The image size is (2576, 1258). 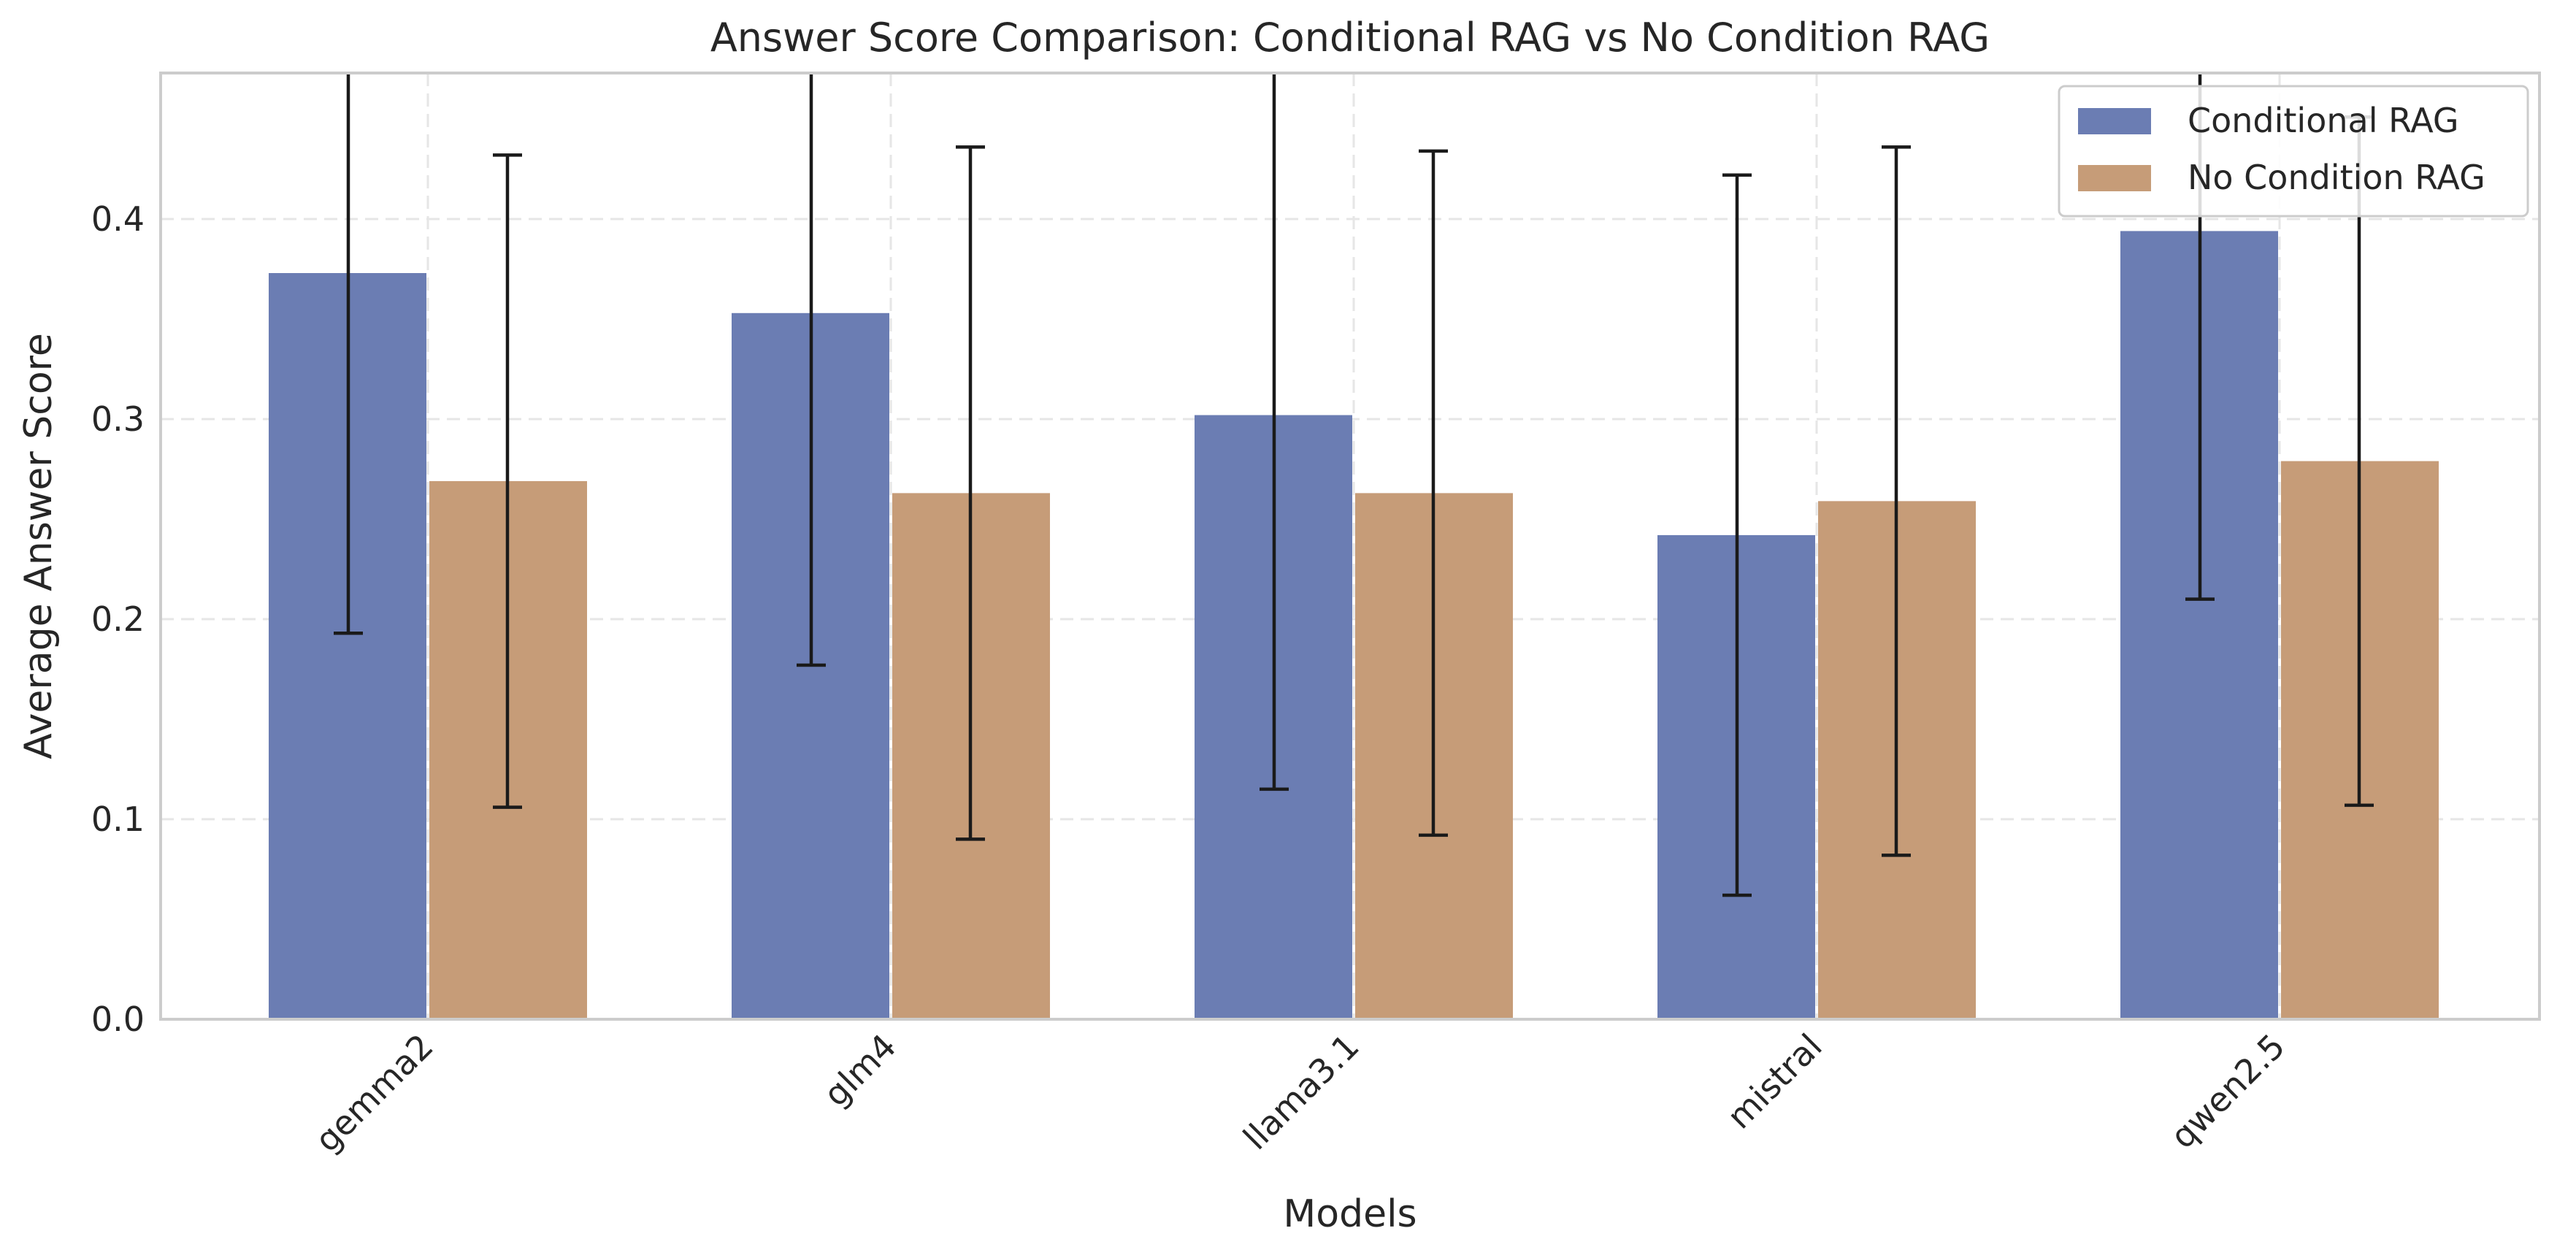 I want to click on y-axis-title: Average Answer Score, so click(x=39, y=546).